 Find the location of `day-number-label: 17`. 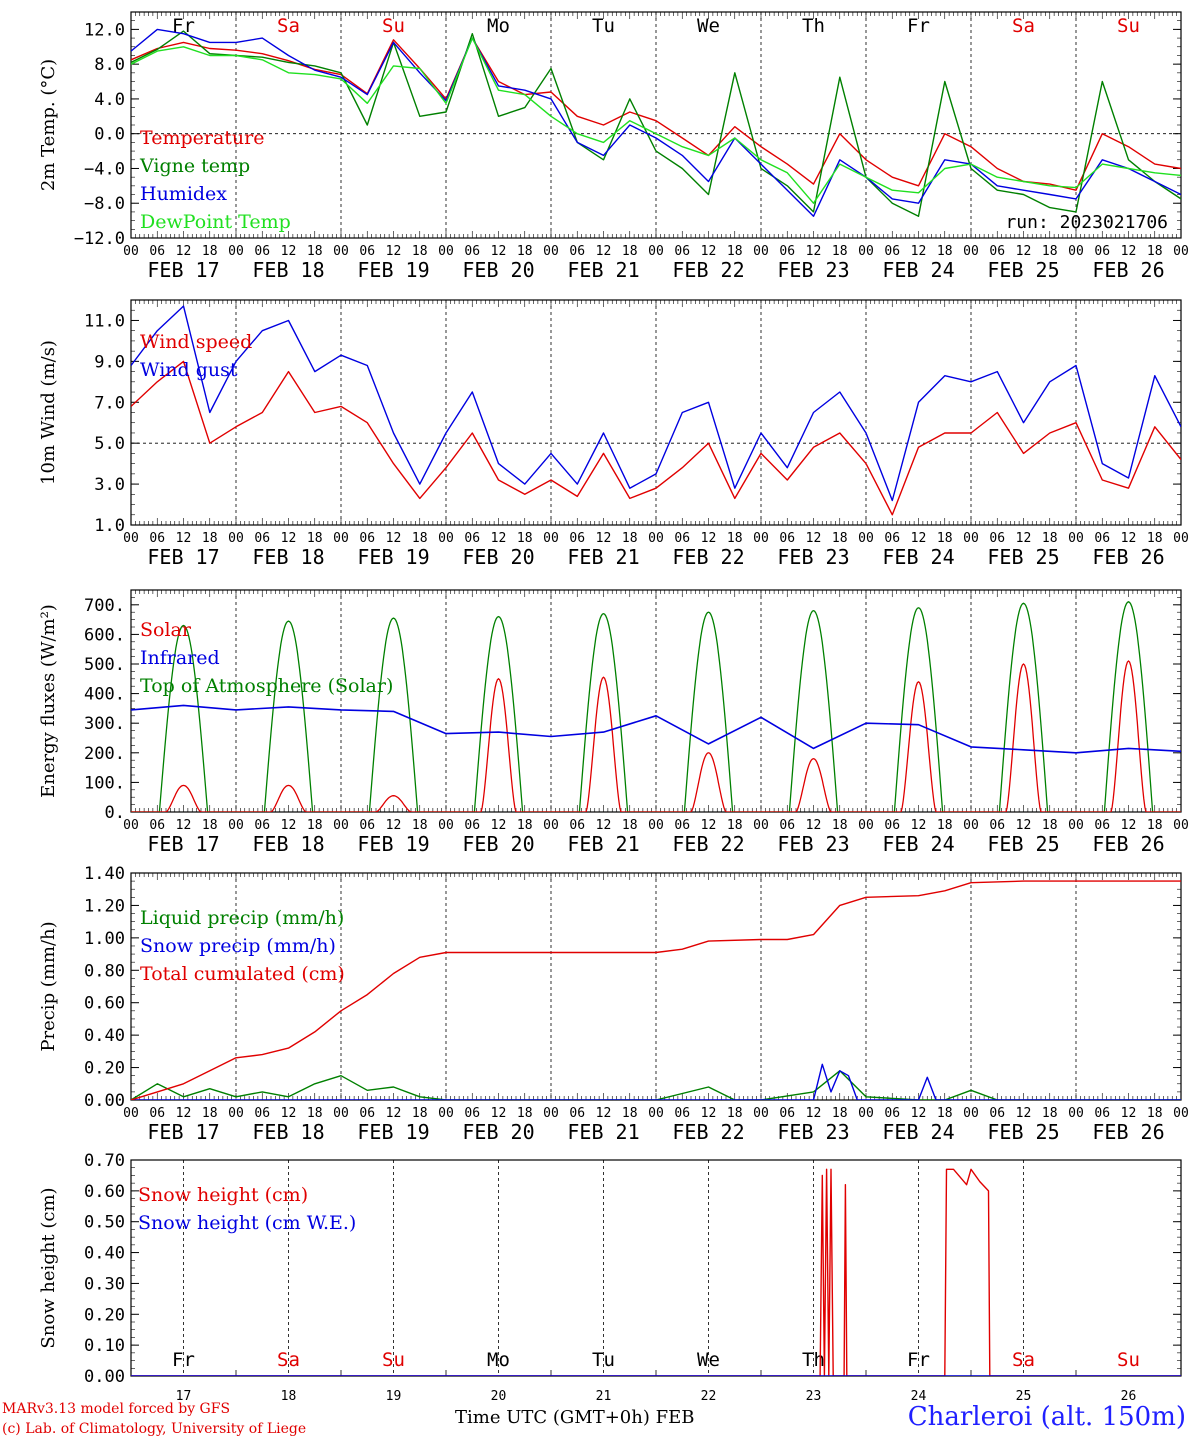

day-number-label: 17 is located at coordinates (184, 1394).